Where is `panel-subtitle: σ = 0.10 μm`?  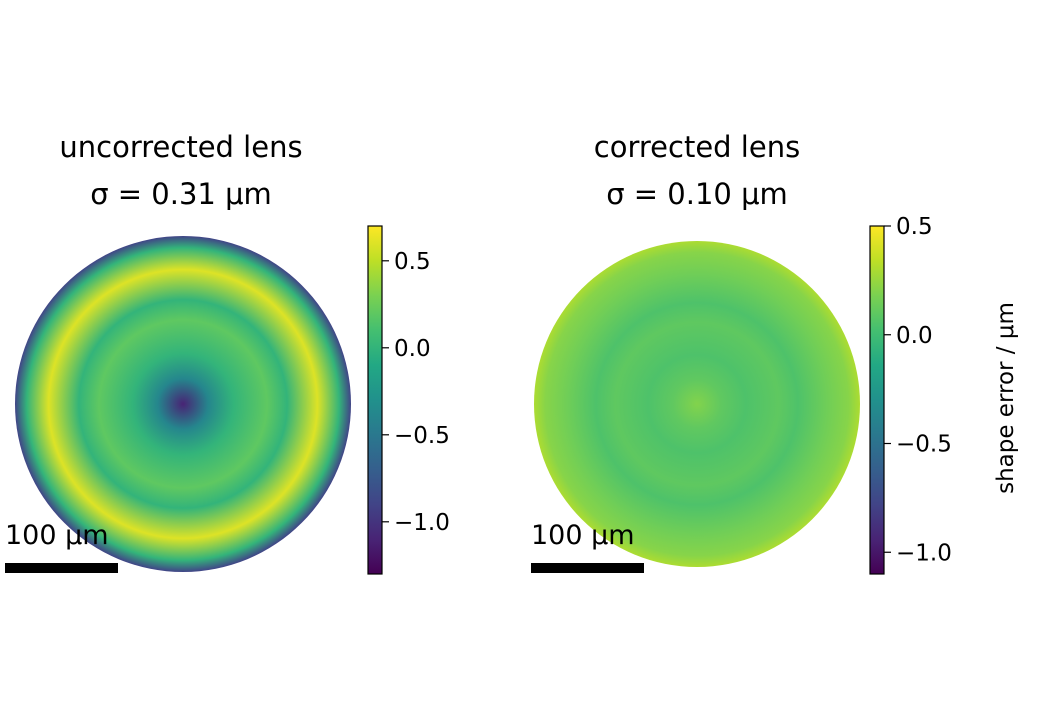 panel-subtitle: σ = 0.10 μm is located at coordinates (697, 194).